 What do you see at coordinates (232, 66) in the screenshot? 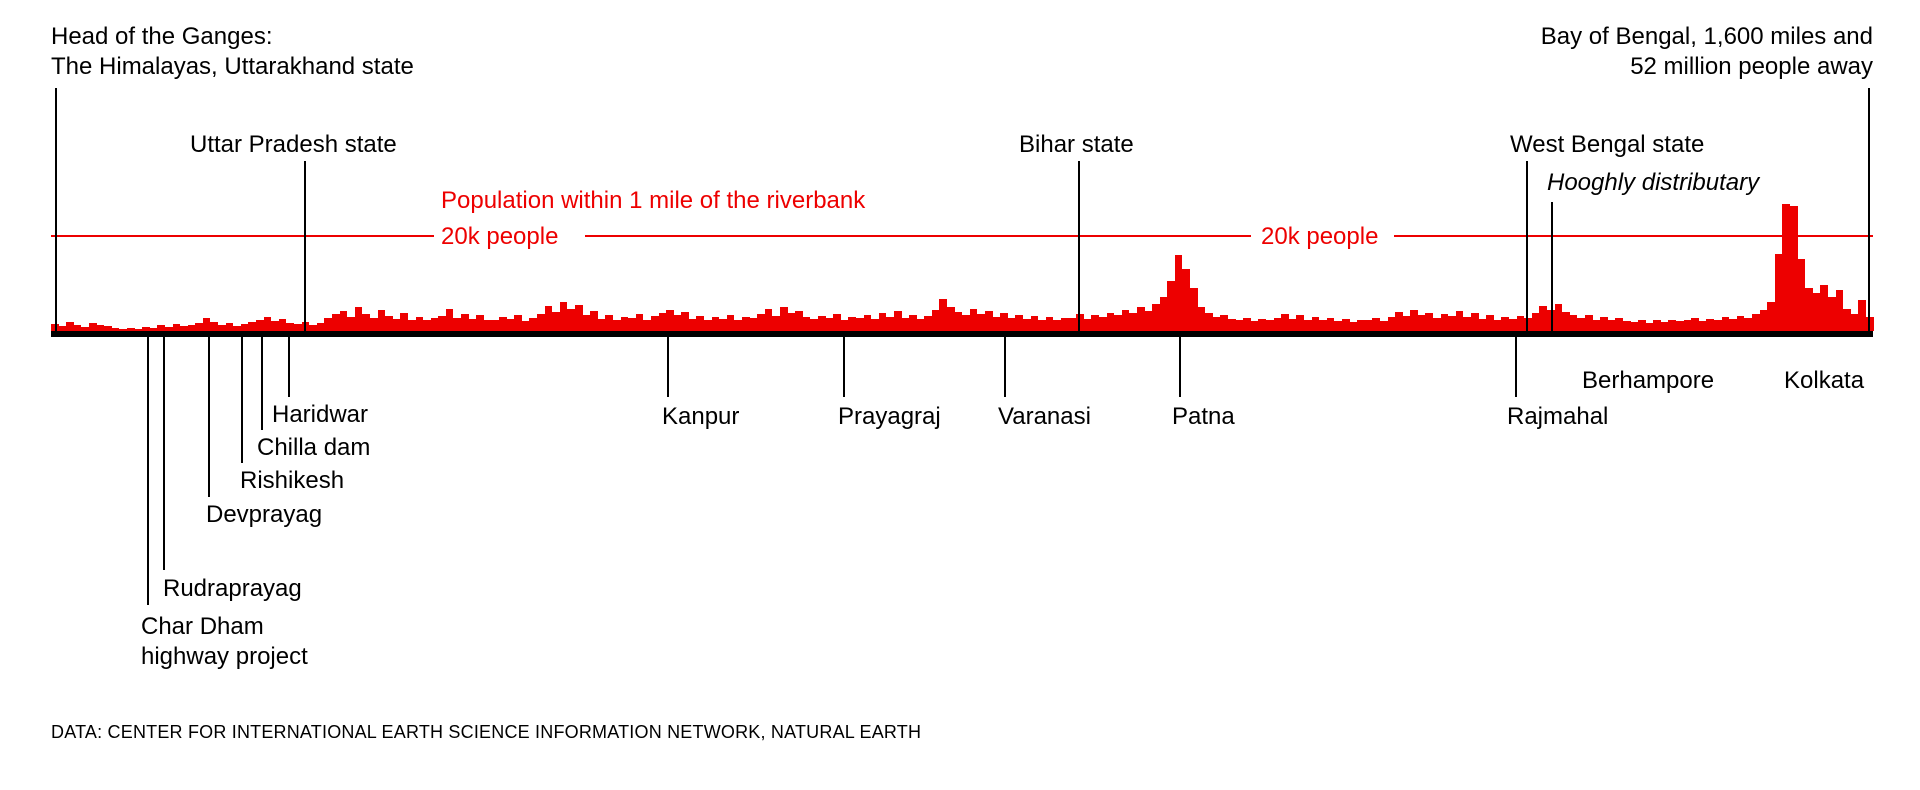
I see `head-of-ganges-line2: The Himalayas, Uttarakhand state` at bounding box center [232, 66].